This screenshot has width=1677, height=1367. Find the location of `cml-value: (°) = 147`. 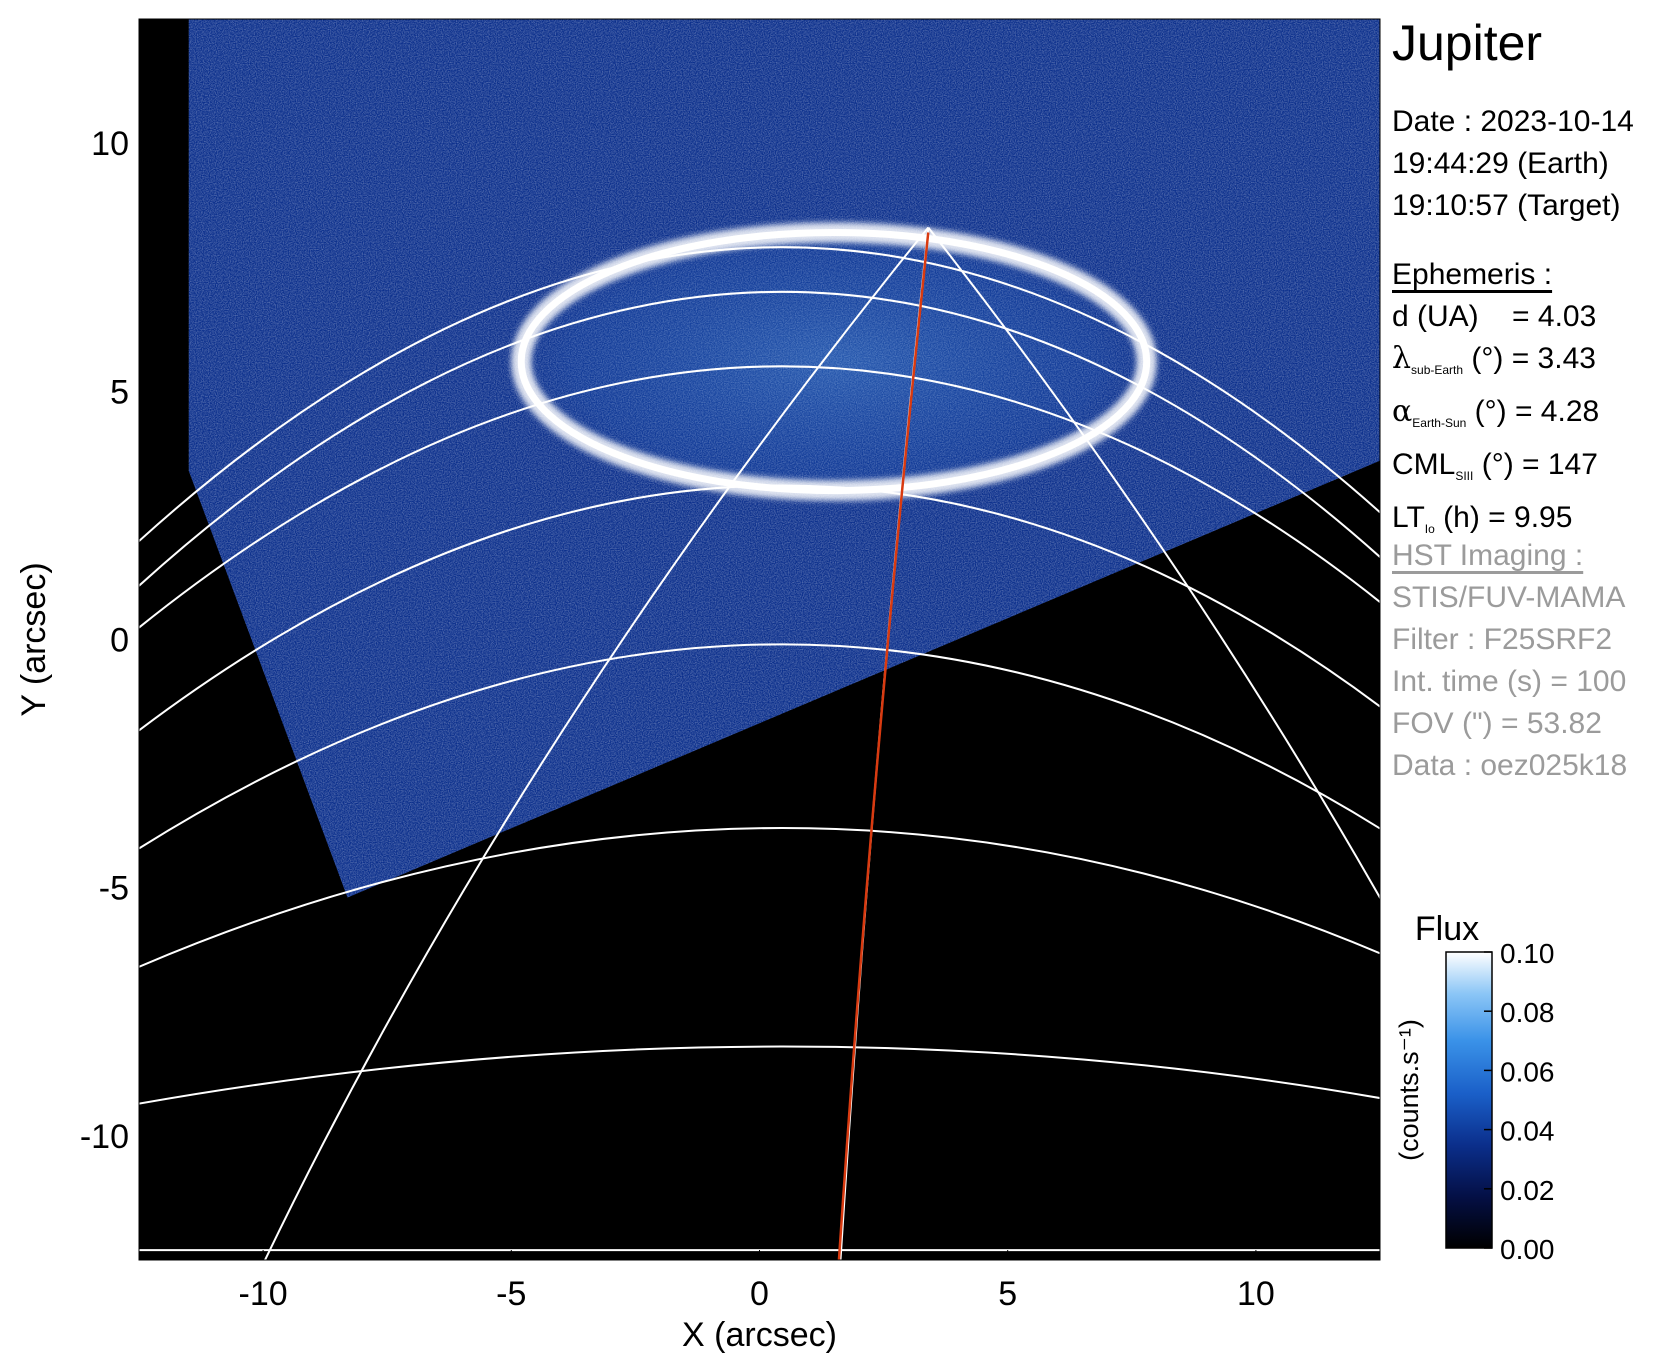

cml-value: (°) = 147 is located at coordinates (1539, 464).